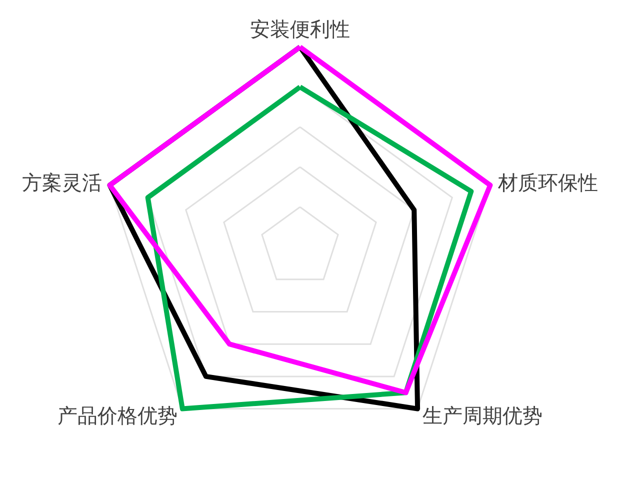 The height and width of the screenshot is (495, 621). I want to click on spoke-label: 材质环保性, so click(547, 182).